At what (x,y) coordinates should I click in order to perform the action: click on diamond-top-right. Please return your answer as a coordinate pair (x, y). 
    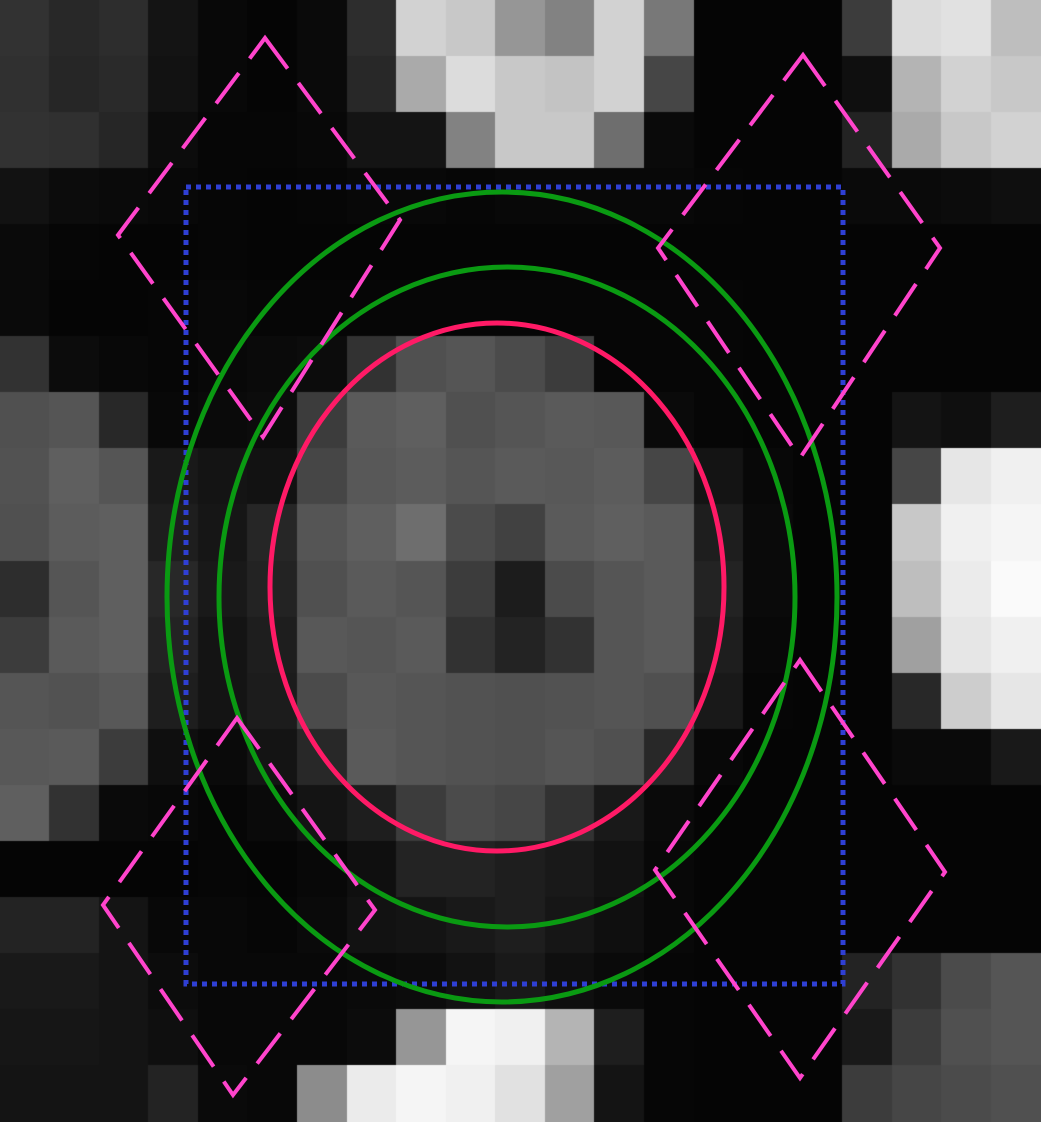
    Looking at the image, I should click on (799, 256).